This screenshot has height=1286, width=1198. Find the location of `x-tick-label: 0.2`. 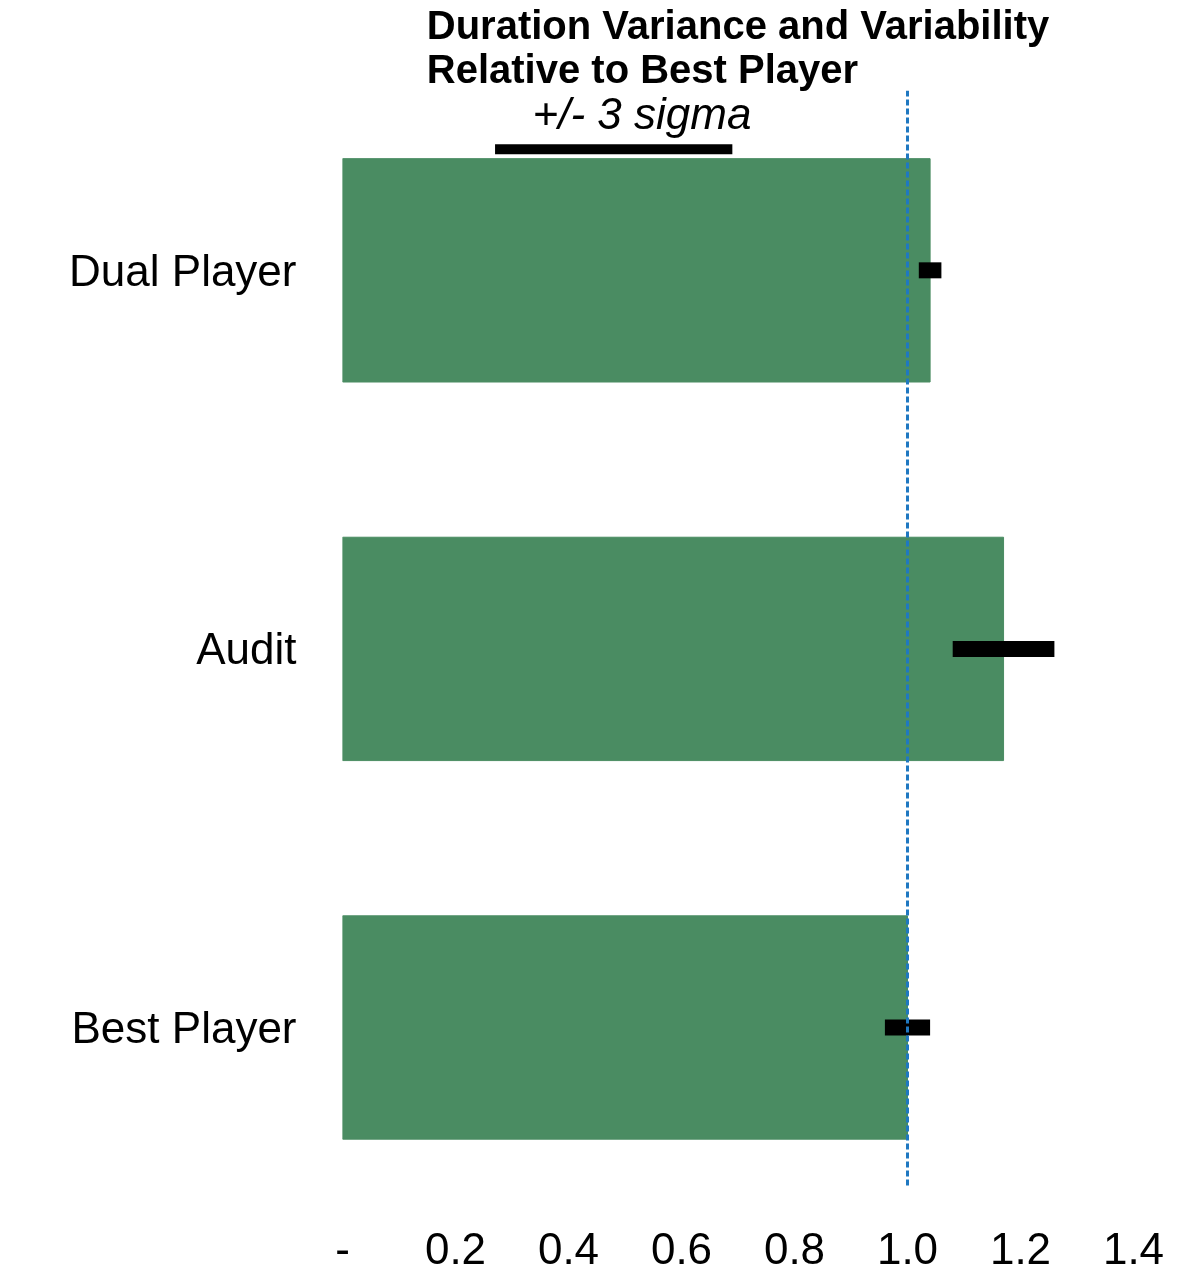

x-tick-label: 0.2 is located at coordinates (455, 1248).